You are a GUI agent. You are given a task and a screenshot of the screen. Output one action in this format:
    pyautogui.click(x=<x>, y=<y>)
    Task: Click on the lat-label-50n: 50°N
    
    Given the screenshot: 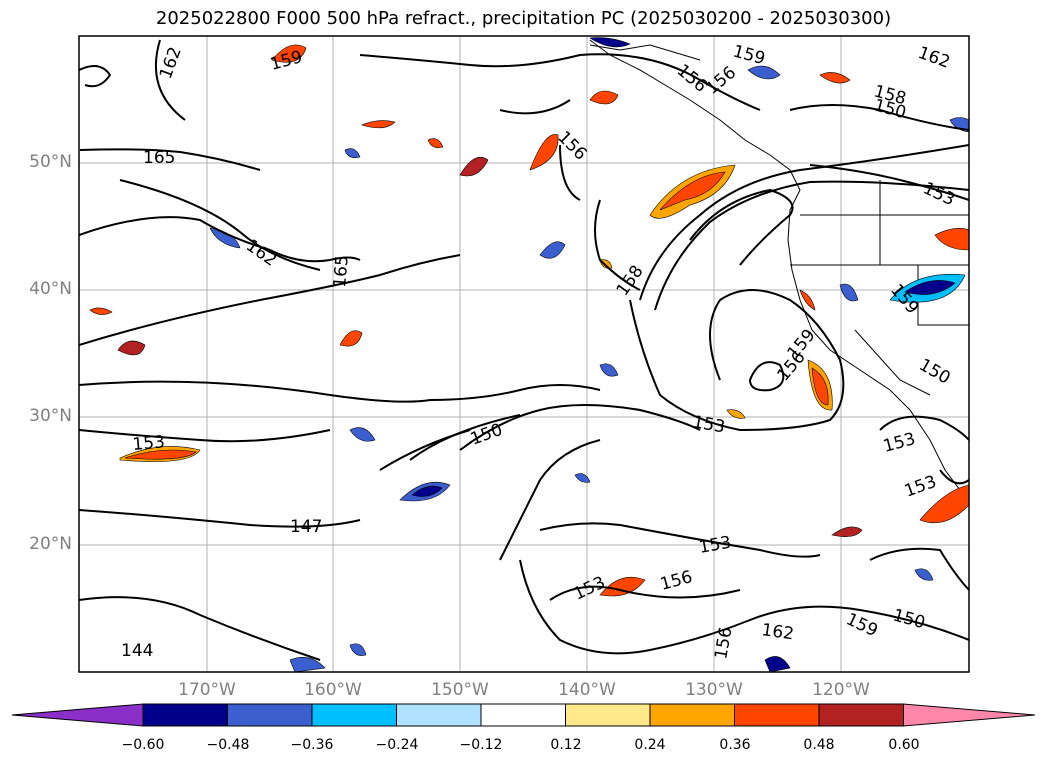 What is the action you would take?
    pyautogui.click(x=50, y=162)
    